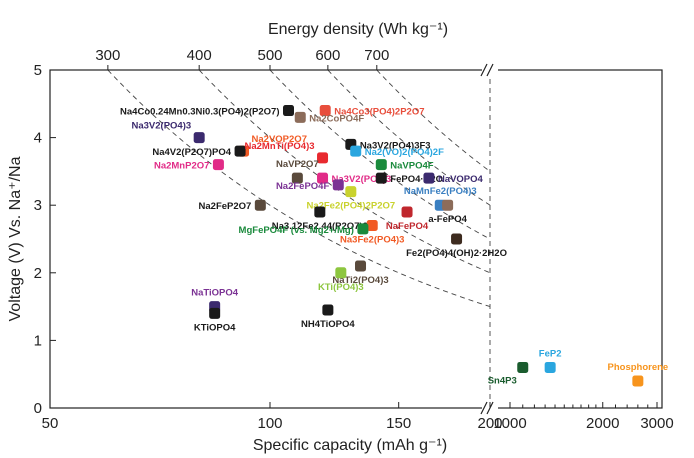 The image size is (694, 458). What do you see at coordinates (440, 191) in the screenshot?
I see `data-point-label: NaMnFe2(PO4)3` at bounding box center [440, 191].